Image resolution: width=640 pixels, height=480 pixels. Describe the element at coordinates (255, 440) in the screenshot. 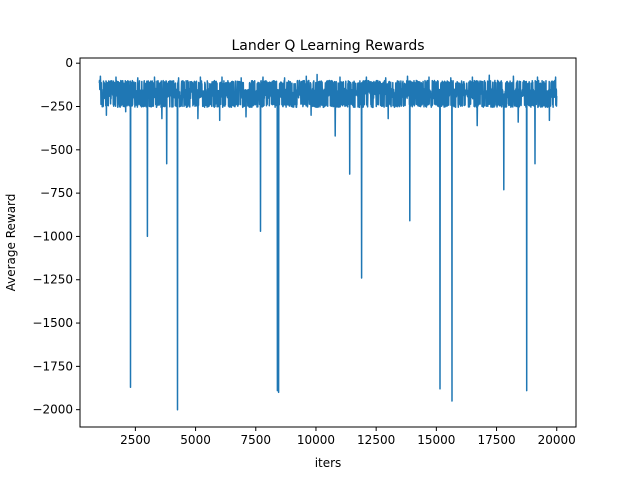

I see `x-tick-label: 7500` at that location.